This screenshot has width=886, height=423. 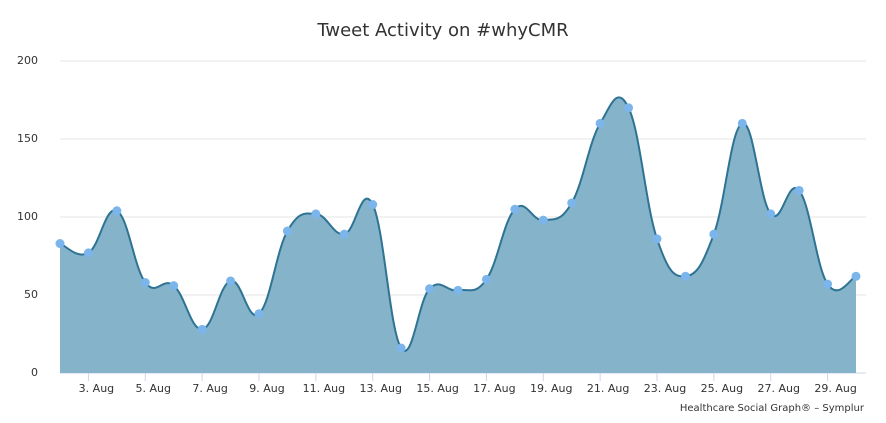 What do you see at coordinates (27, 216) in the screenshot?
I see `y-tick-label: 100` at bounding box center [27, 216].